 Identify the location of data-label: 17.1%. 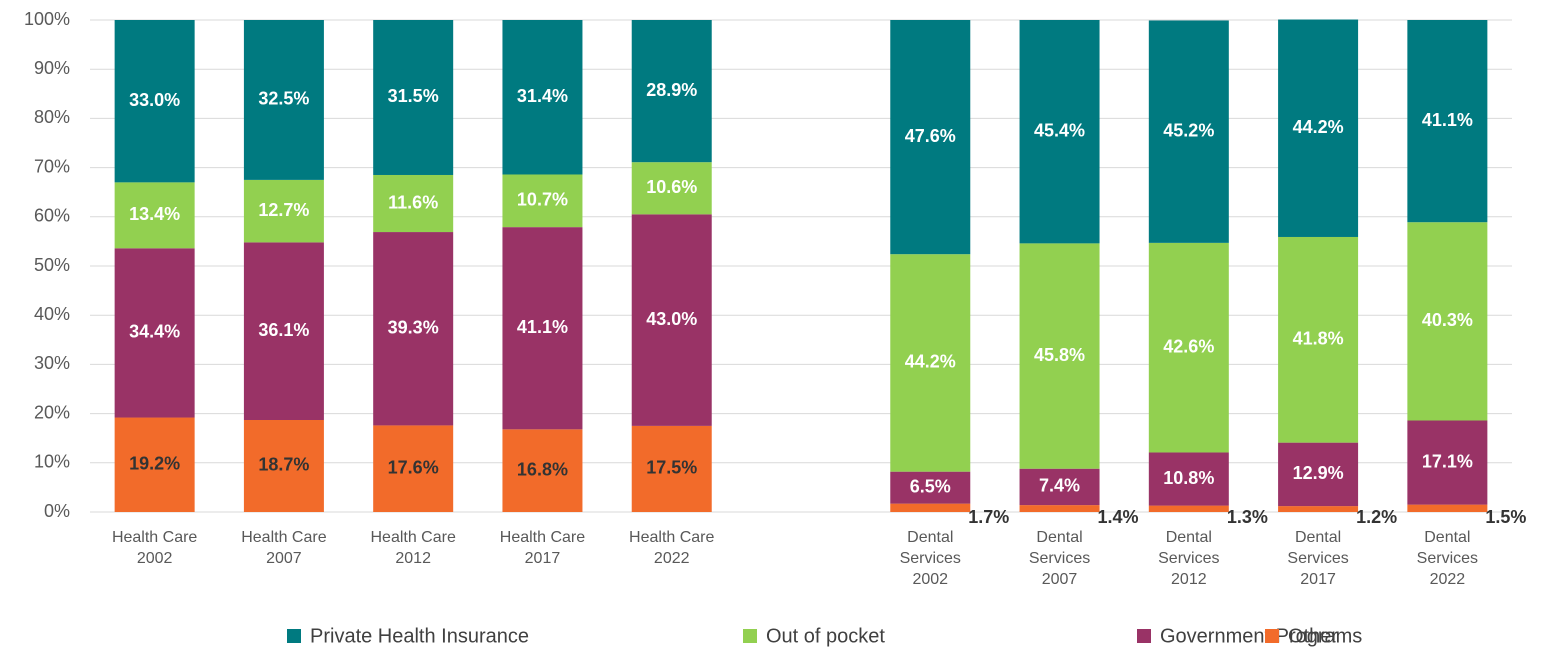
(1447, 461).